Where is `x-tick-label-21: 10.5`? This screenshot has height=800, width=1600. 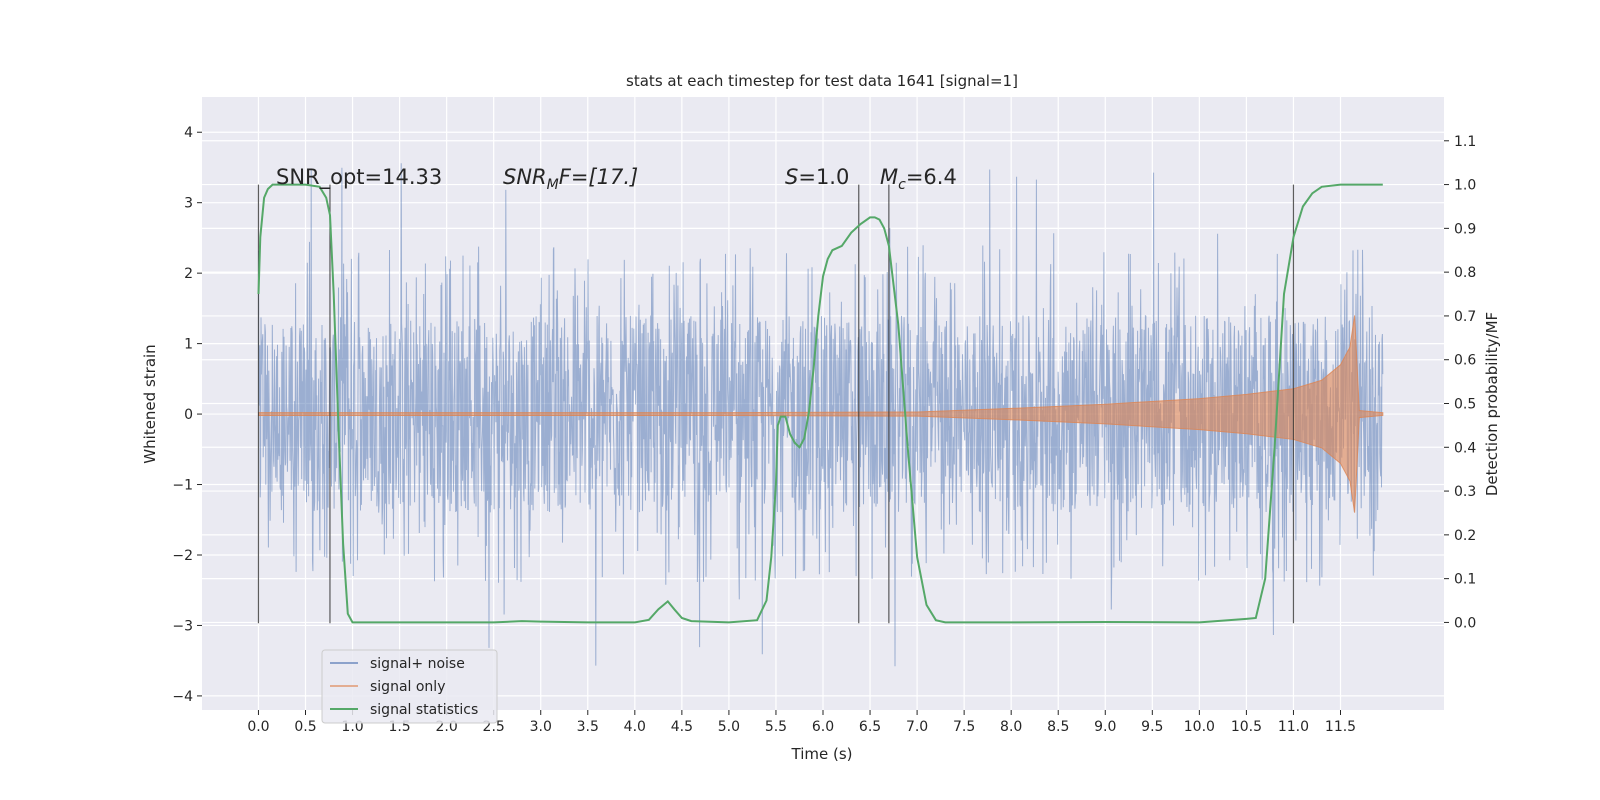 x-tick-label-21: 10.5 is located at coordinates (1246, 727).